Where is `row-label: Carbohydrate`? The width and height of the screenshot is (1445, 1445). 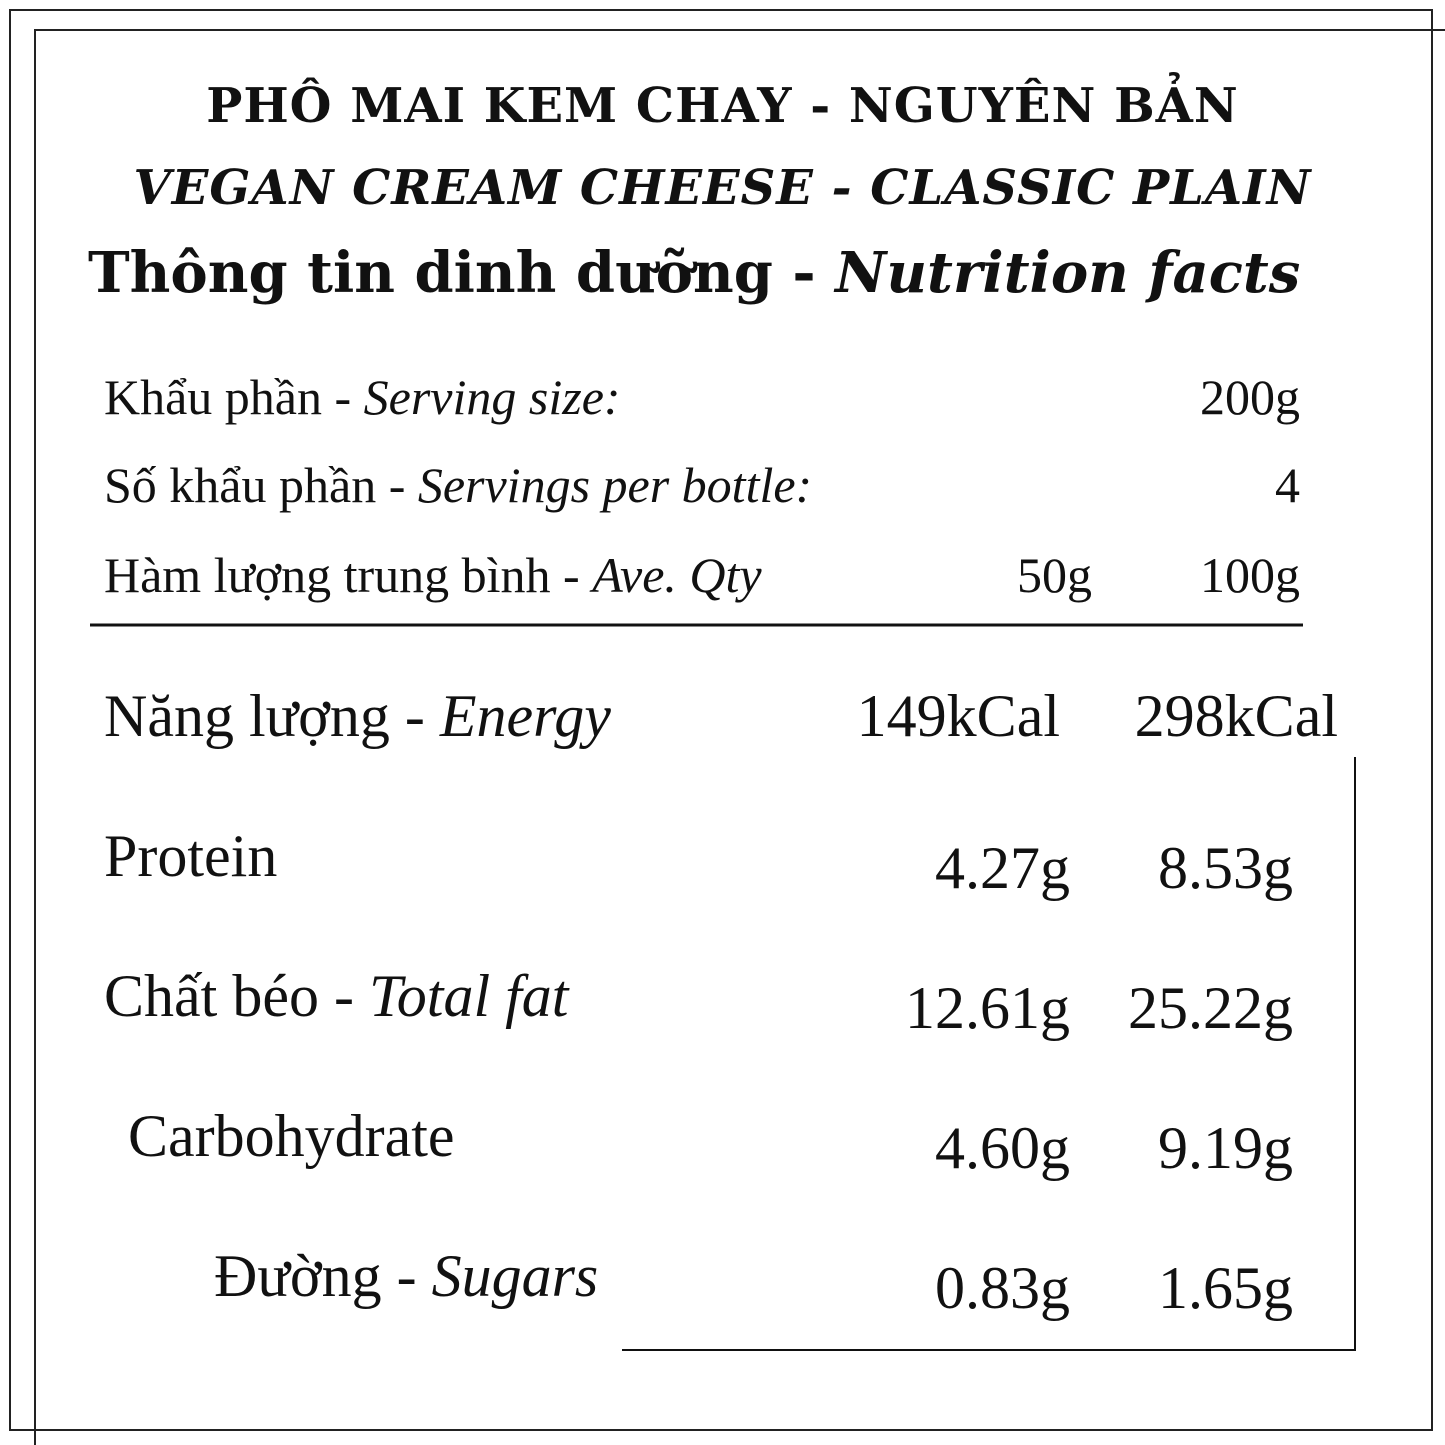
row-label: Carbohydrate is located at coordinates (291, 1136).